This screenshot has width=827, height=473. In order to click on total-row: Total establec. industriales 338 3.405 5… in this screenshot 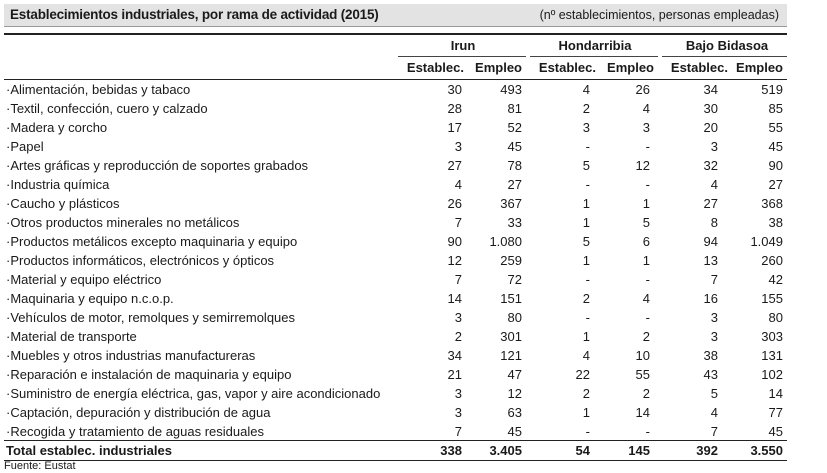, I will do `click(395, 450)`.